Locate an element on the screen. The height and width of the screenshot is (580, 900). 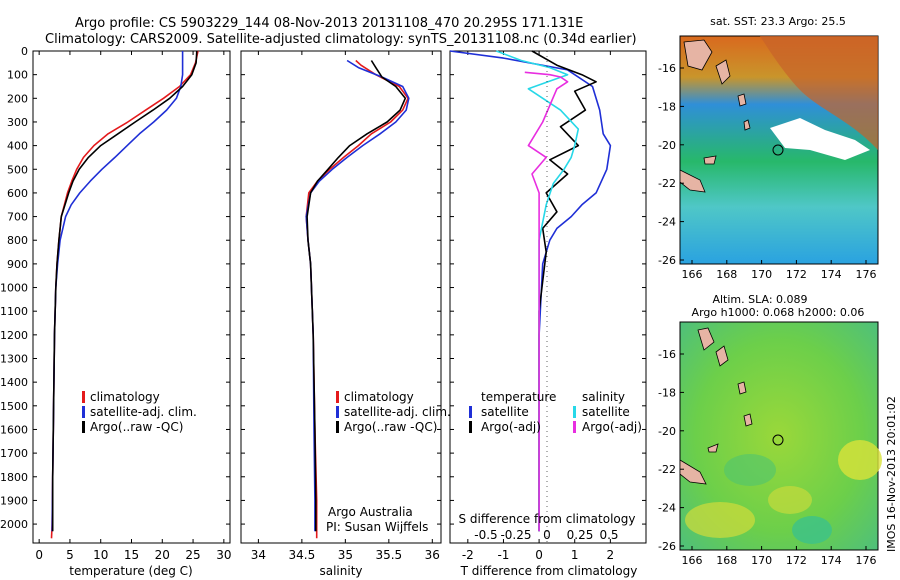
x-tick-label: 2 is located at coordinates (611, 555).